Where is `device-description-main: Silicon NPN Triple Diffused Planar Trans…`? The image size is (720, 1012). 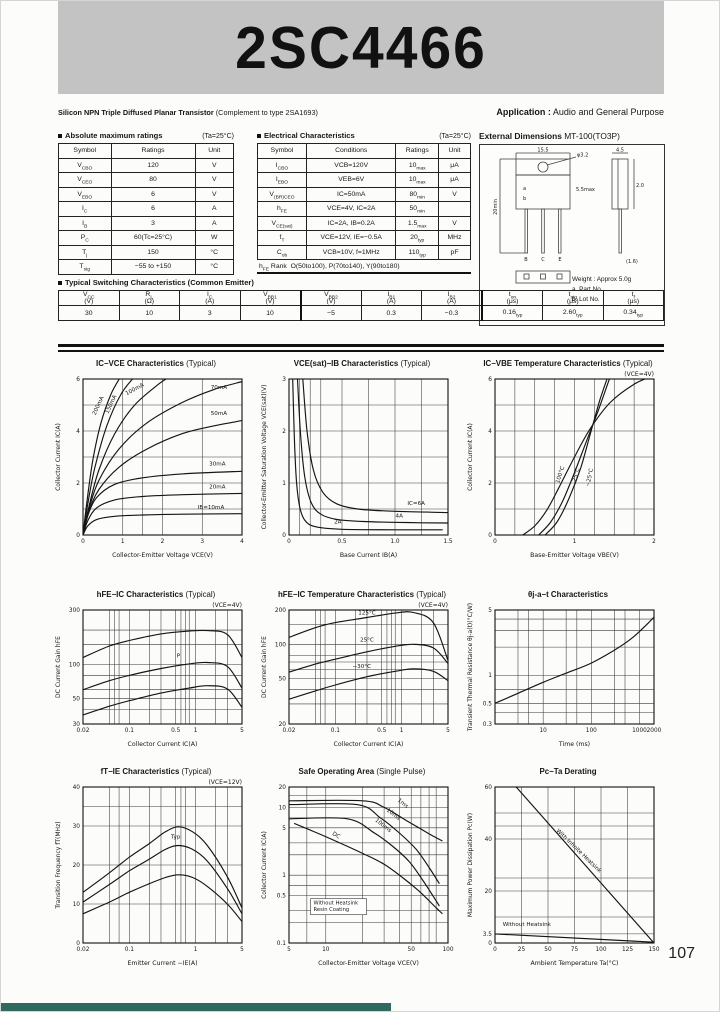 device-description-main: Silicon NPN Triple Diffused Planar Trans… is located at coordinates (136, 112).